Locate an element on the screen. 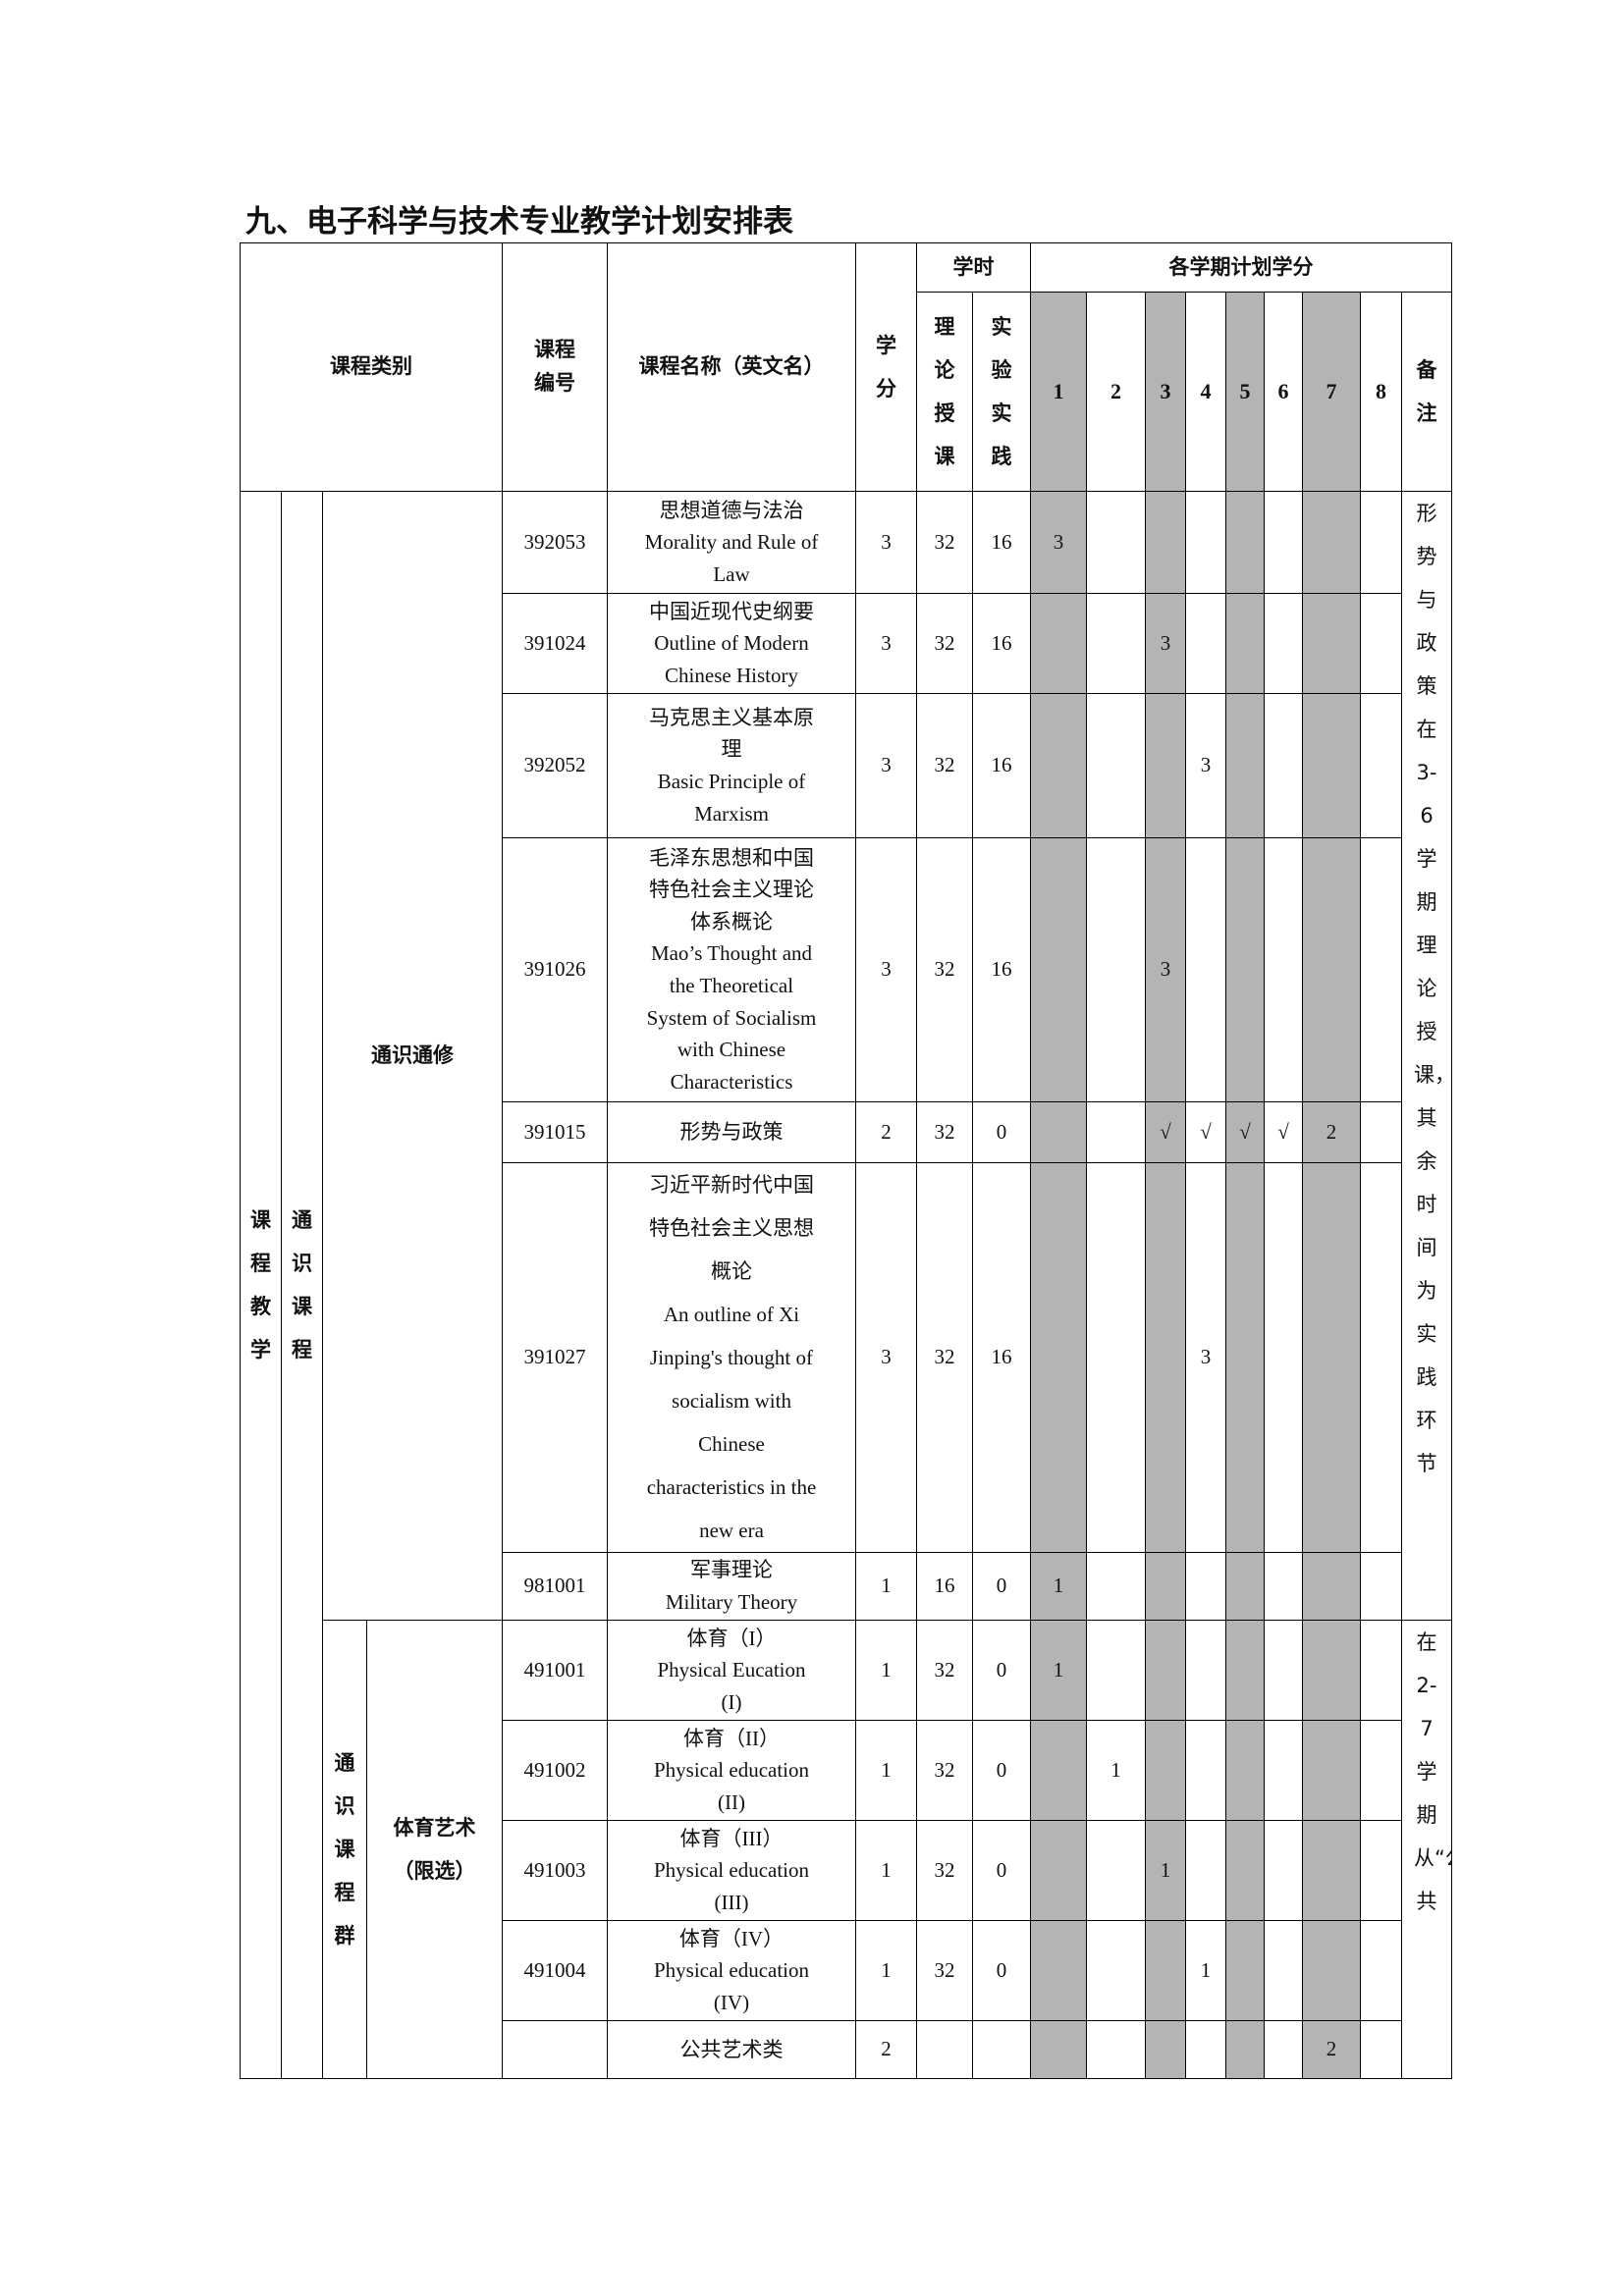 This screenshot has width=1624, height=2296. course-code: 491001 is located at coordinates (555, 1670).